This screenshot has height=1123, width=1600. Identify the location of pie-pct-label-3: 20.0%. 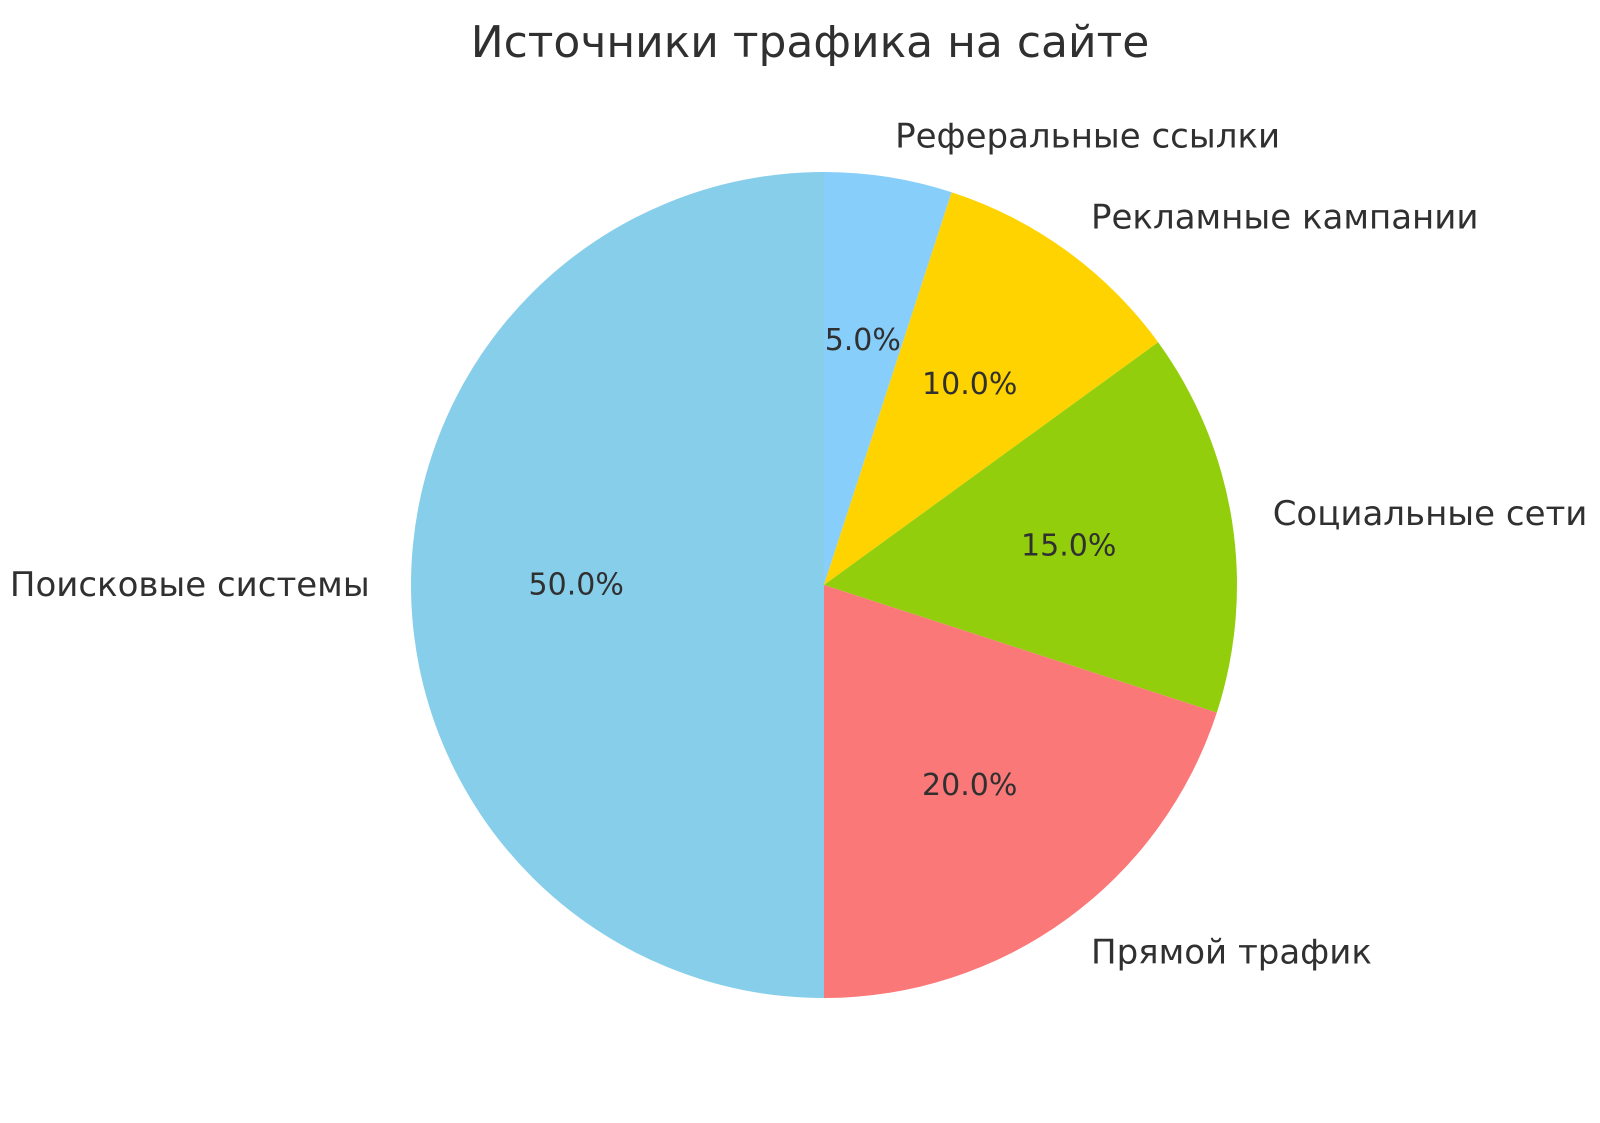
(969, 785).